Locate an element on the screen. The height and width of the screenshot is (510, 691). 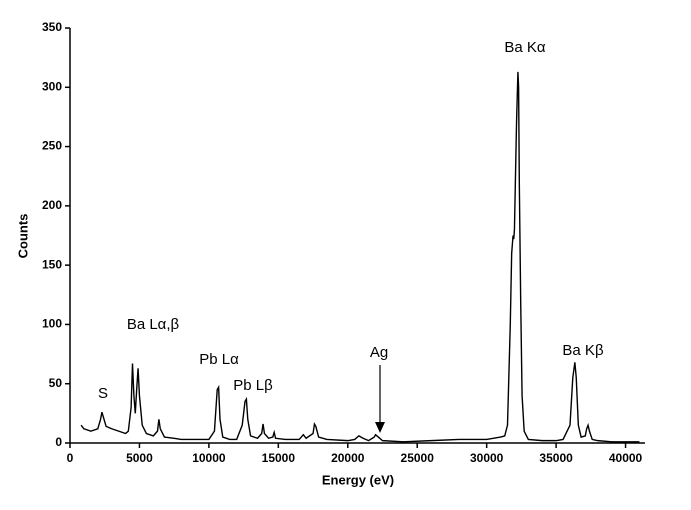
peak-annotation: Ag is located at coordinates (379, 352).